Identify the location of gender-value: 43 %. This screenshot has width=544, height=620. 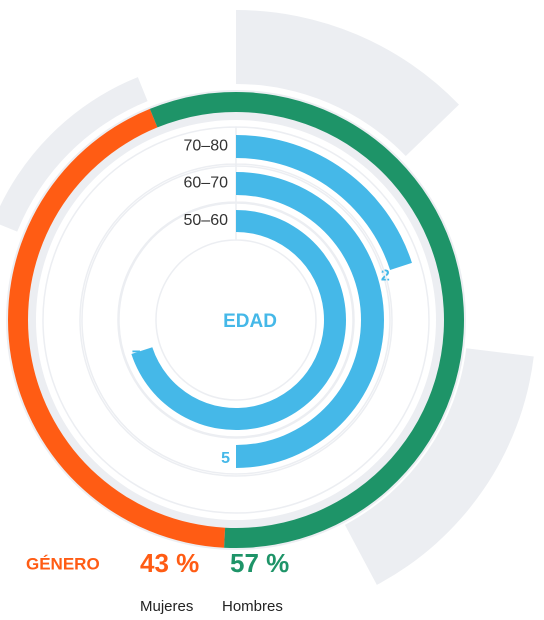
(169, 563).